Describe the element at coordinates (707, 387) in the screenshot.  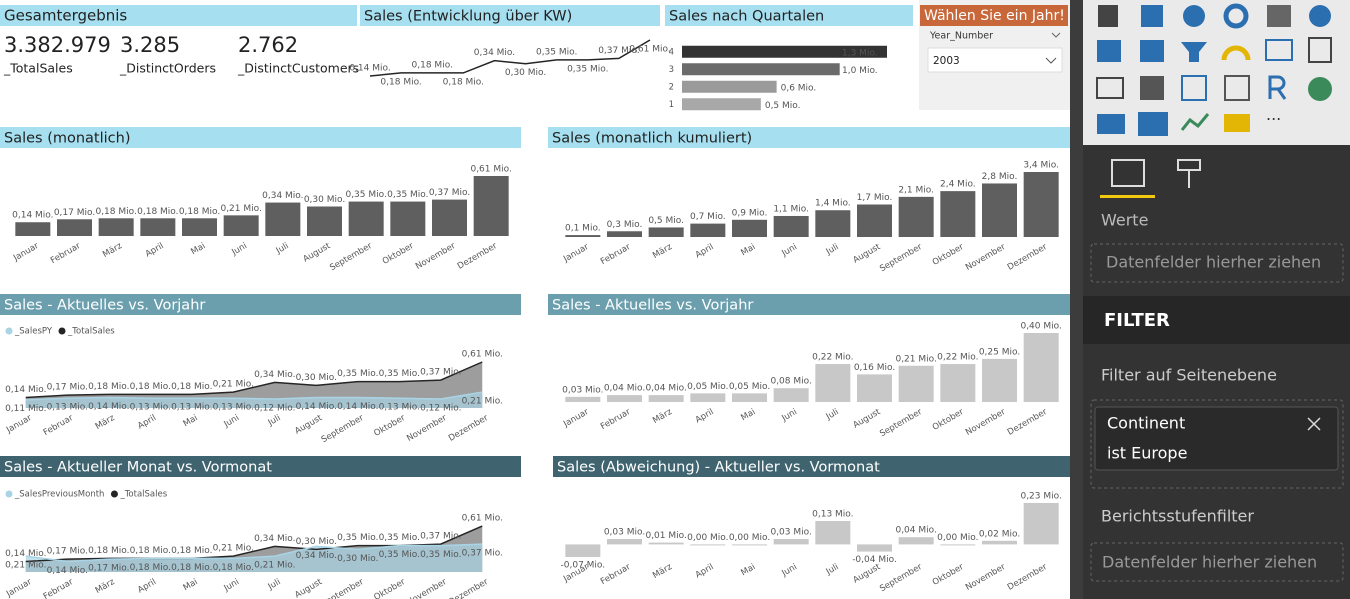
I see `data-label: 0,05 Mio.` at that location.